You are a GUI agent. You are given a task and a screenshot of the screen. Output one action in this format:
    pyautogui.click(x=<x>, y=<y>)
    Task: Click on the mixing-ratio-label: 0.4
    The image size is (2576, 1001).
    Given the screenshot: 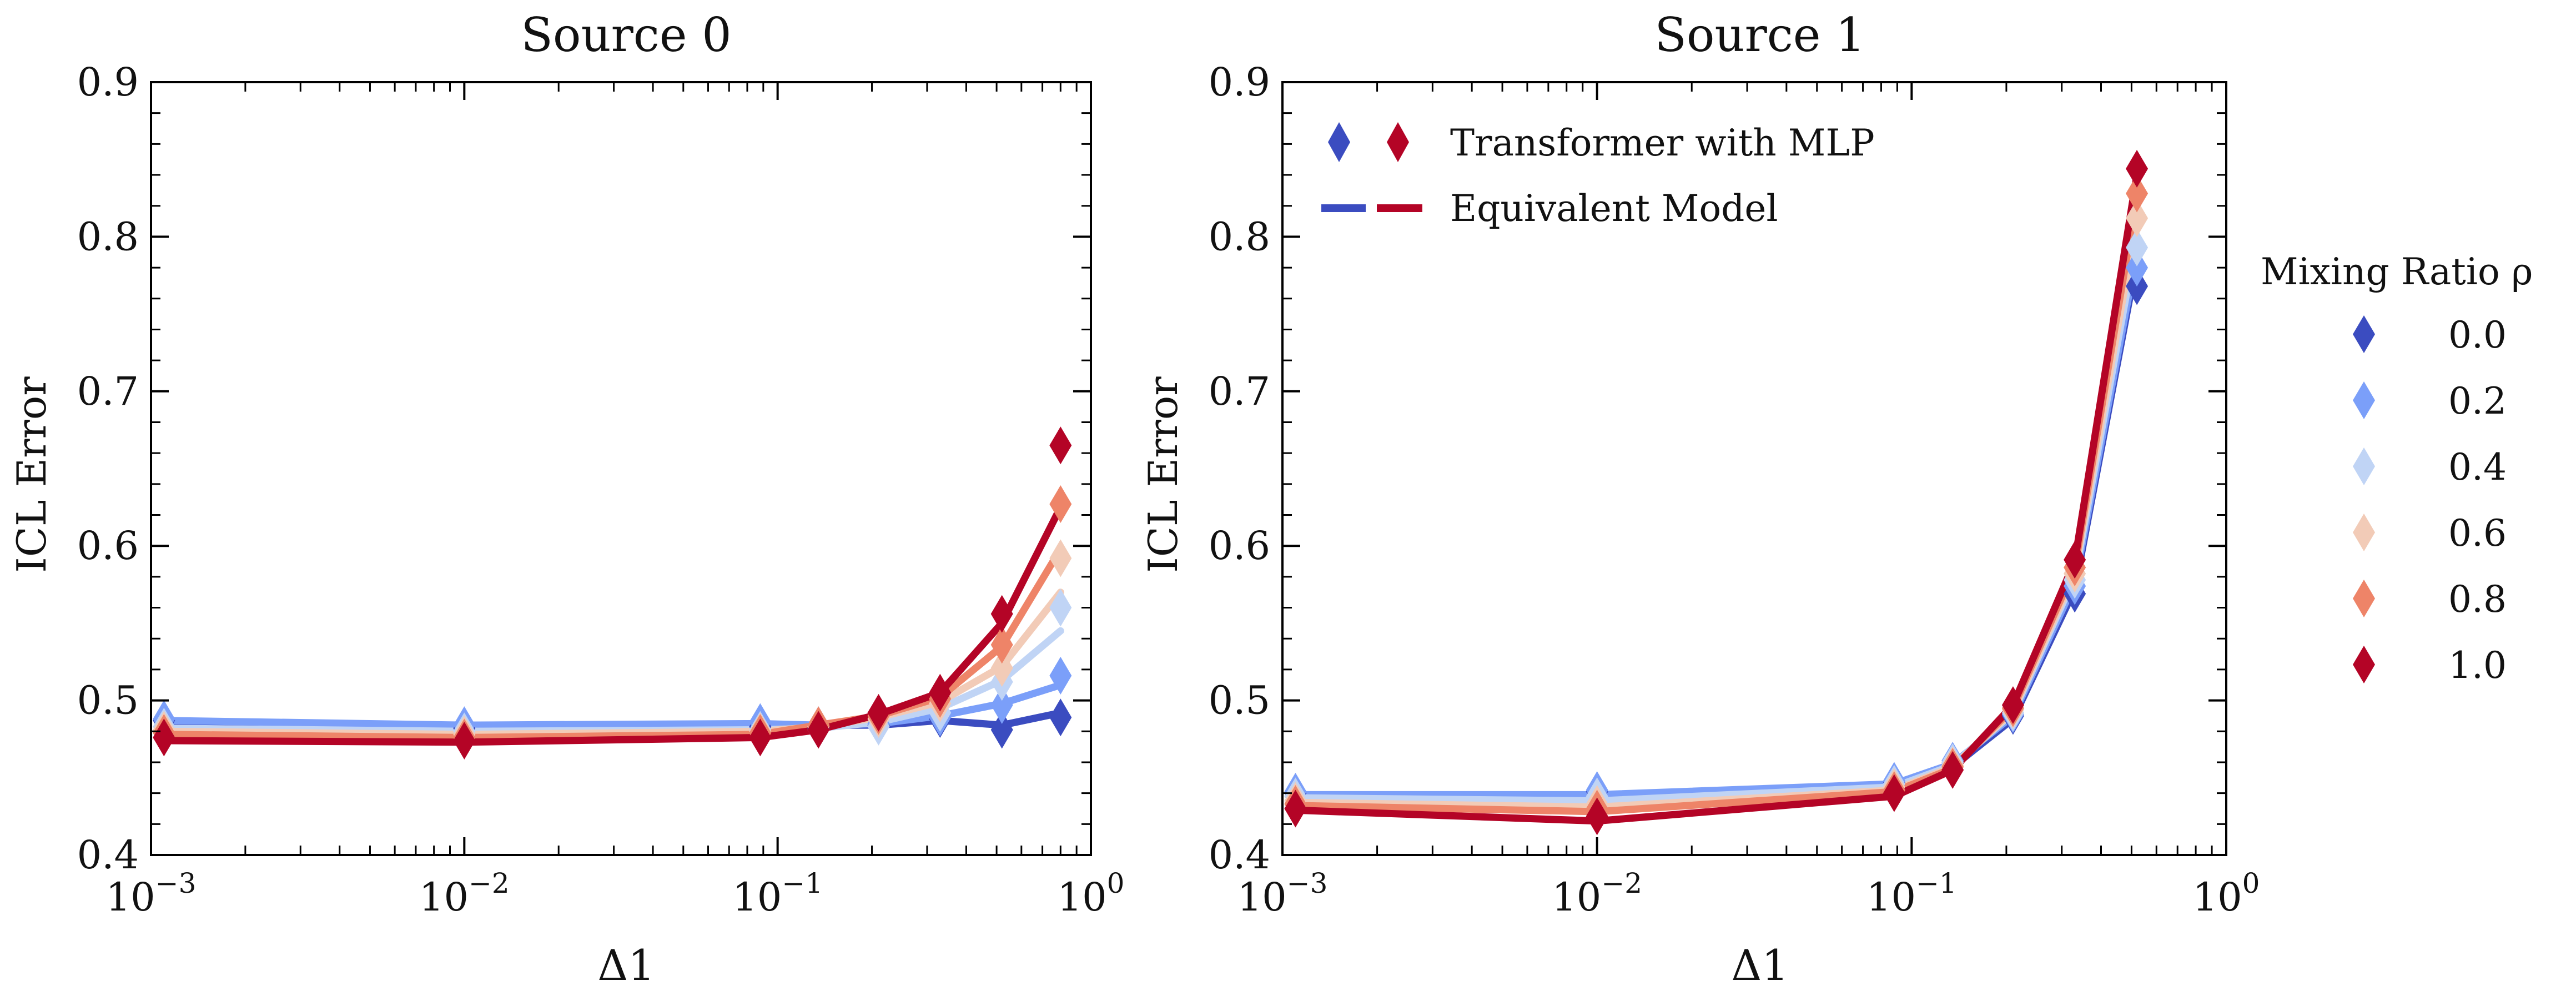 What is the action you would take?
    pyautogui.click(x=2477, y=467)
    